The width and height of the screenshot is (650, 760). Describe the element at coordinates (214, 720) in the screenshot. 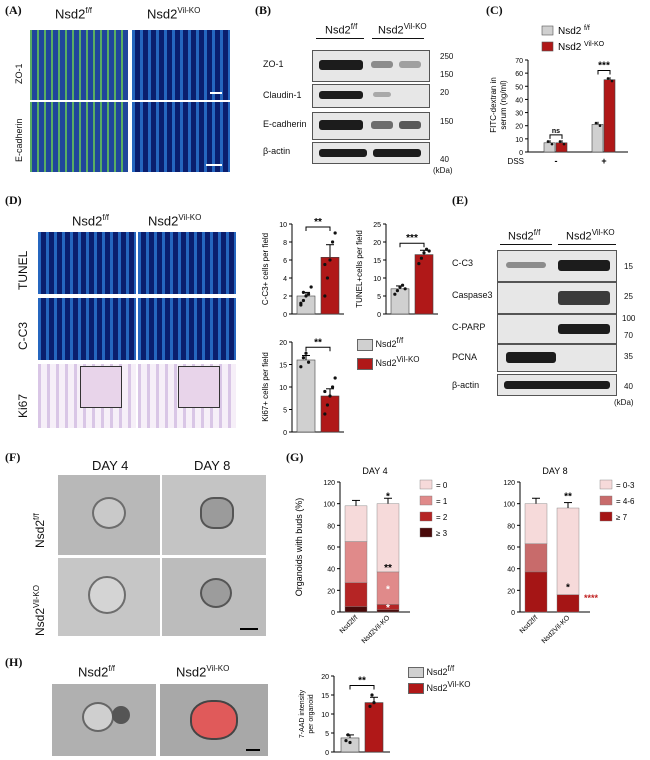

I see `panel-h-image-ko` at that location.